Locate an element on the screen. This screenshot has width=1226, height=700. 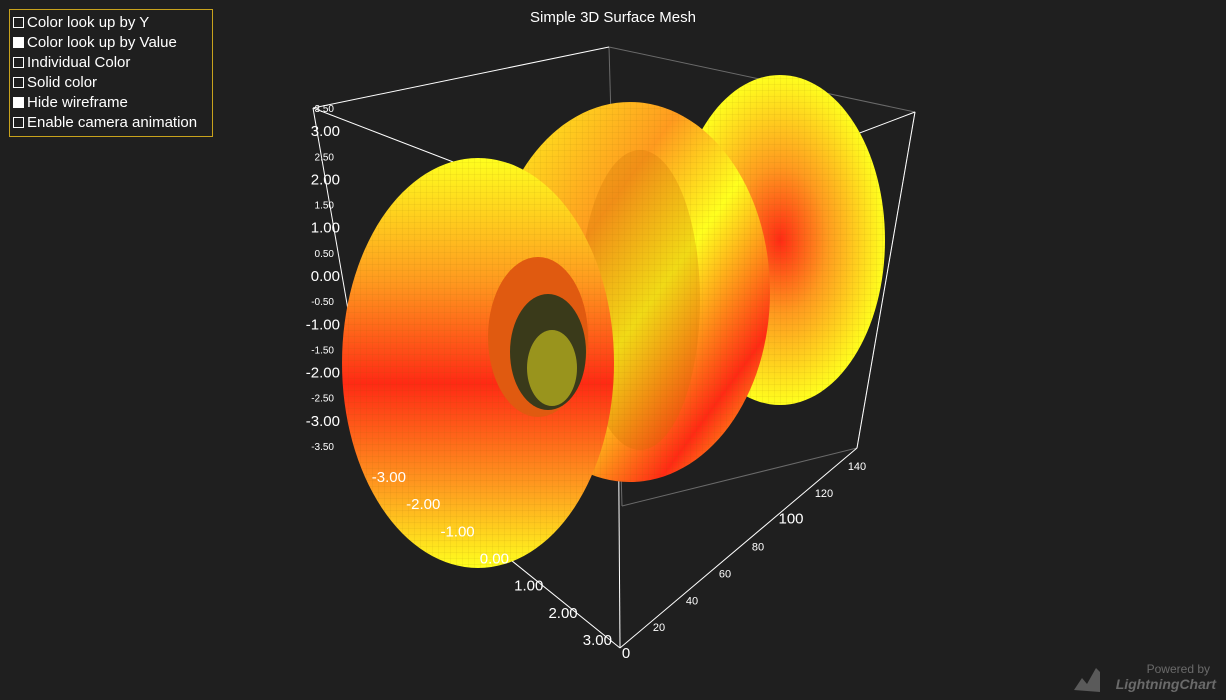
y-tick-label: 3.00 is located at coordinates (325, 131).